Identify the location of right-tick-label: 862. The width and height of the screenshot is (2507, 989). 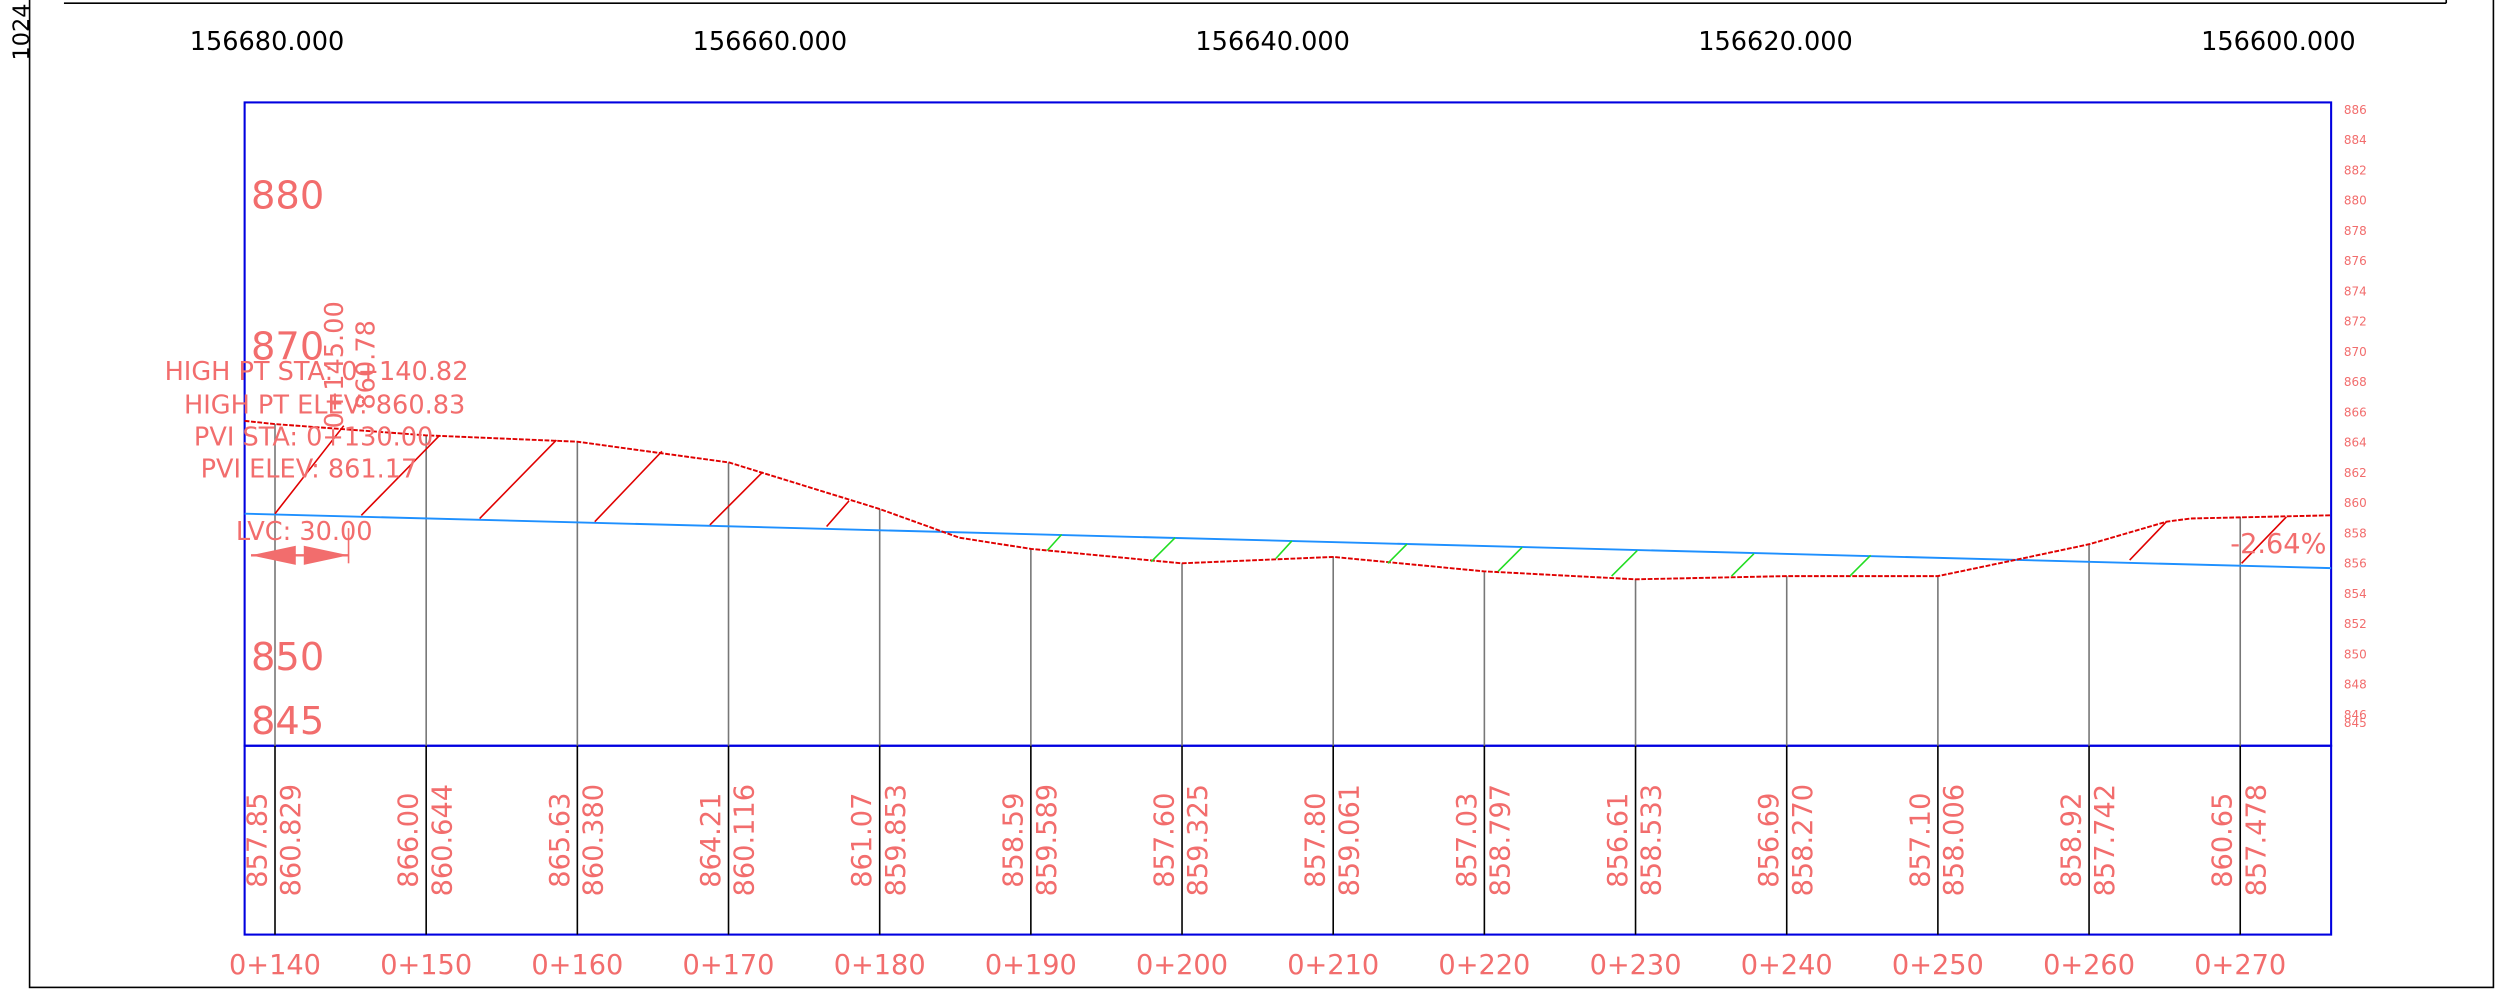
(2355, 473).